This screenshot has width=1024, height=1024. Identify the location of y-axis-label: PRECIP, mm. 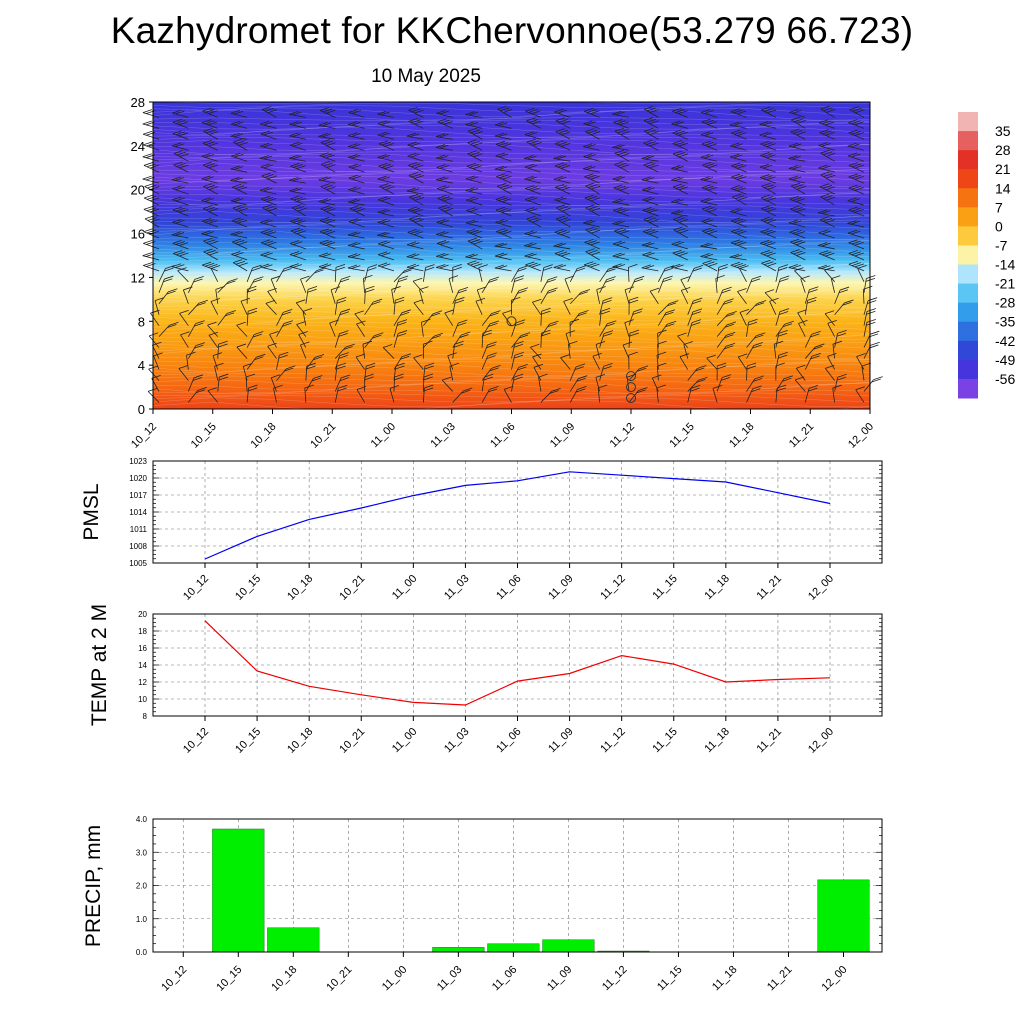
(93, 886).